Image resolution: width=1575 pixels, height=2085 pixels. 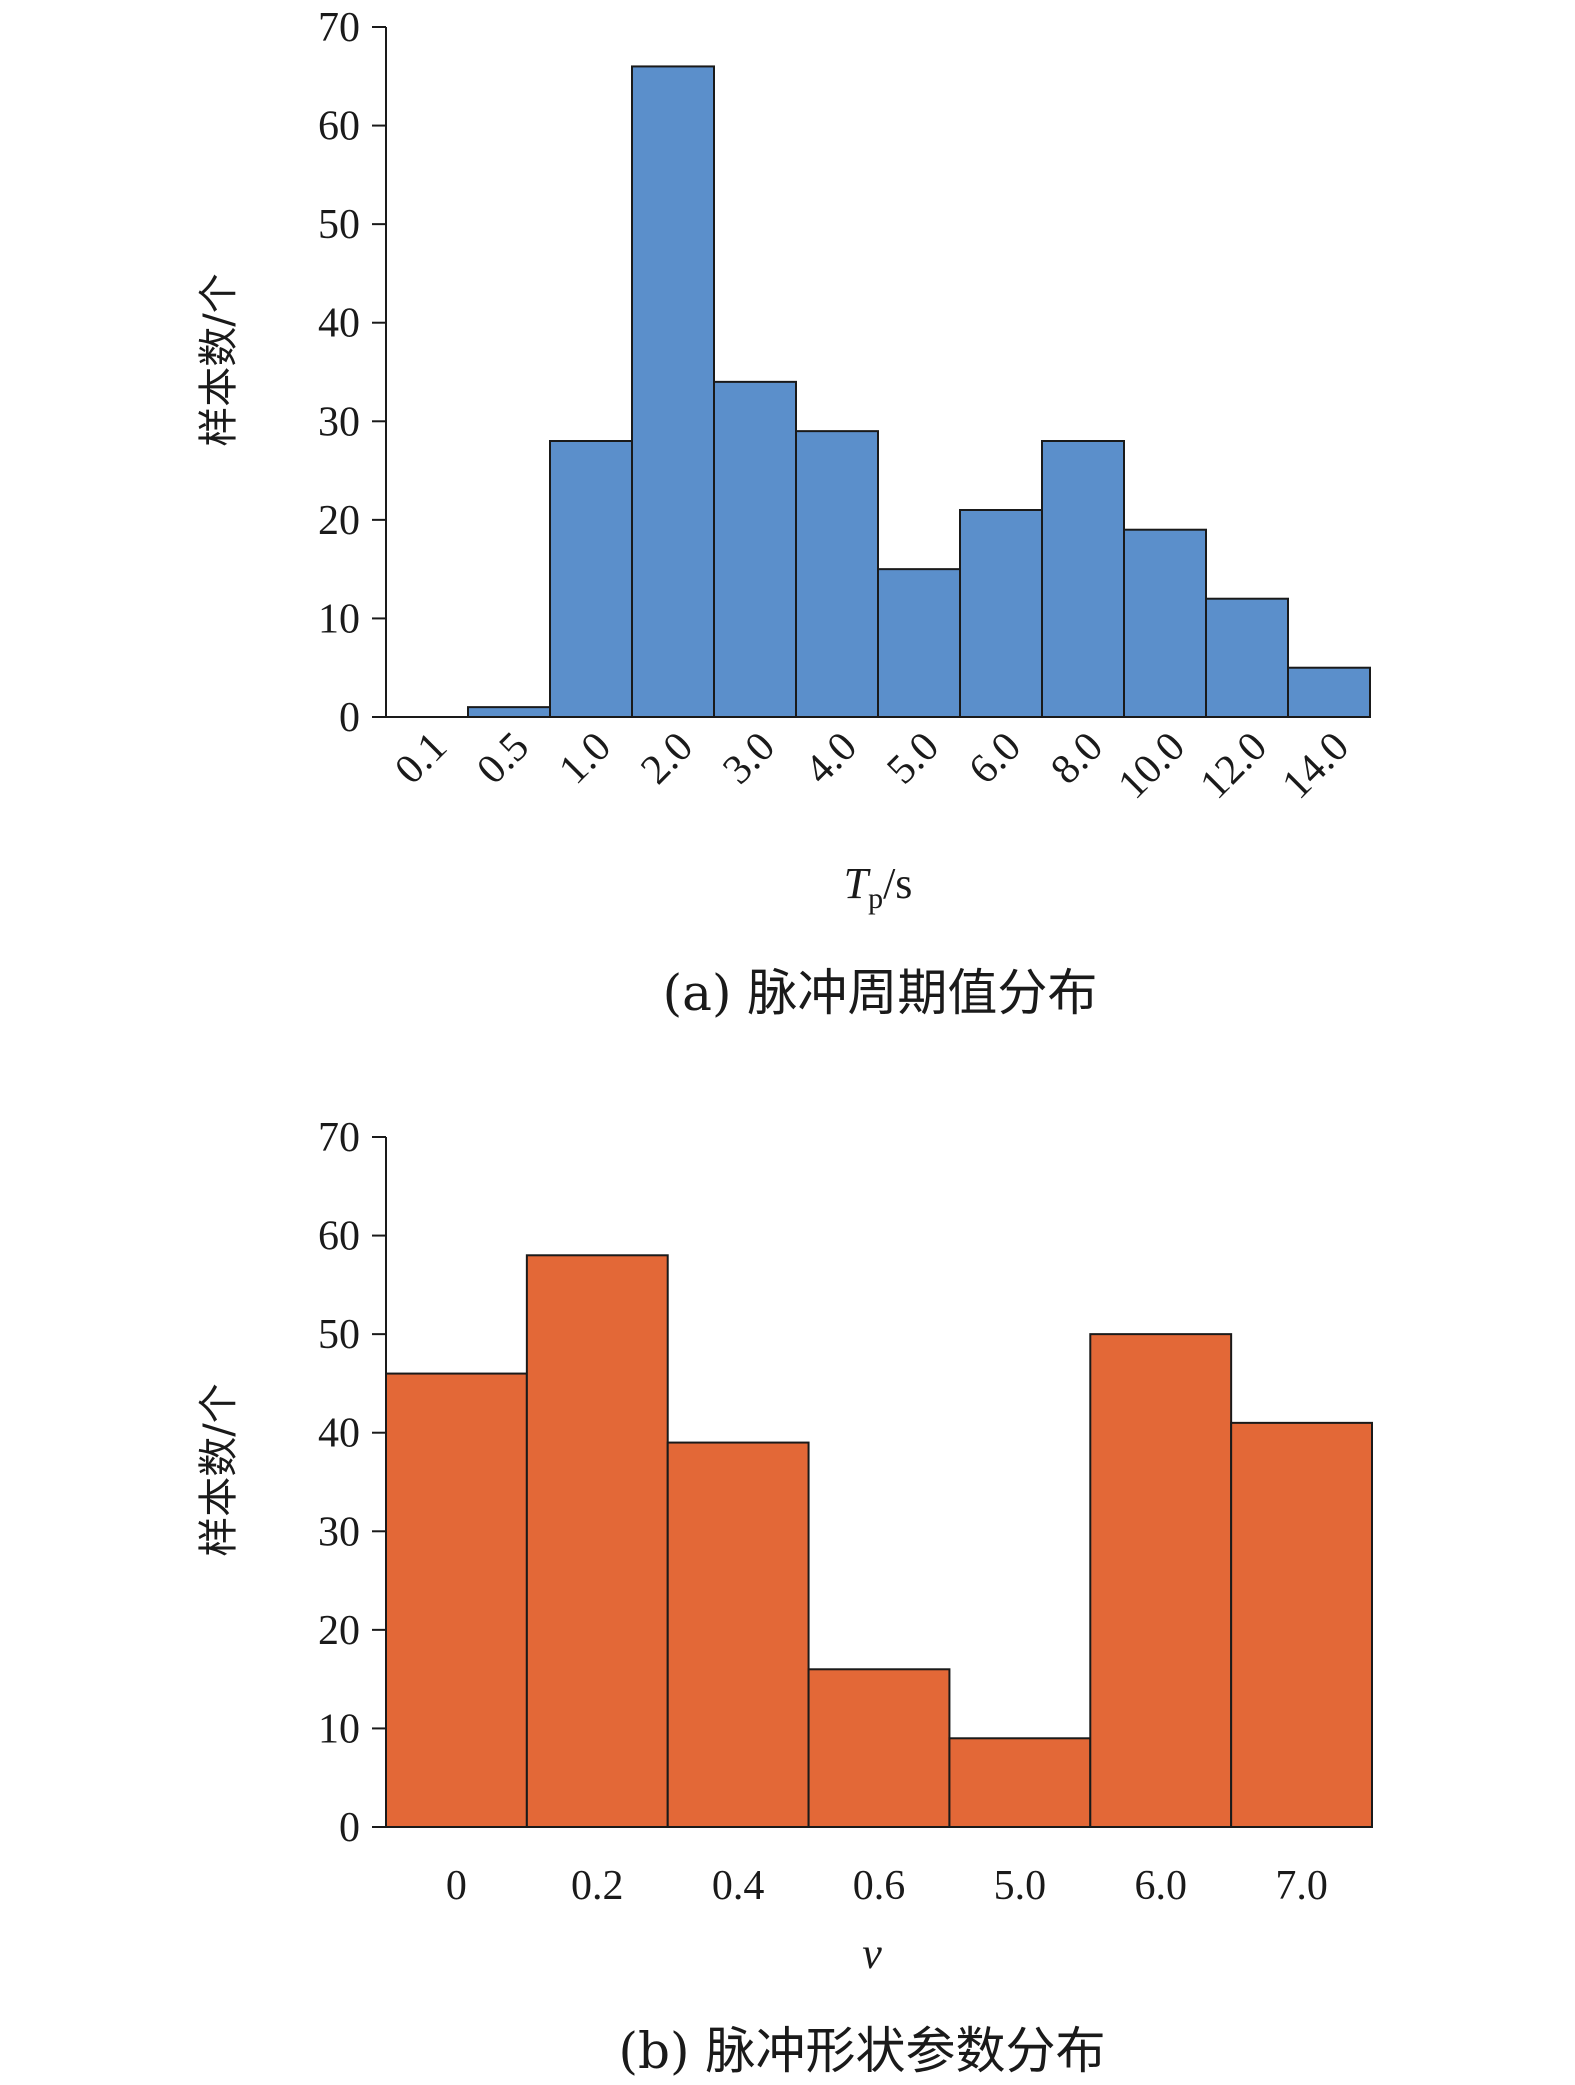 What do you see at coordinates (1316, 766) in the screenshot?
I see `x-tick-label: 14.0` at bounding box center [1316, 766].